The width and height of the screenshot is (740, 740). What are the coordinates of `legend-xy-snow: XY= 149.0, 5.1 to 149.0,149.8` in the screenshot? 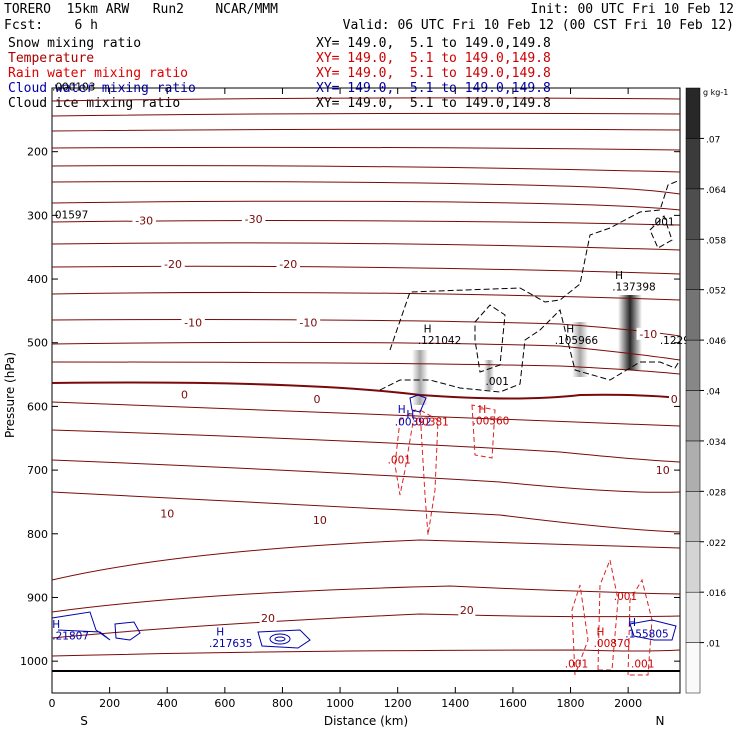 It's located at (433, 43).